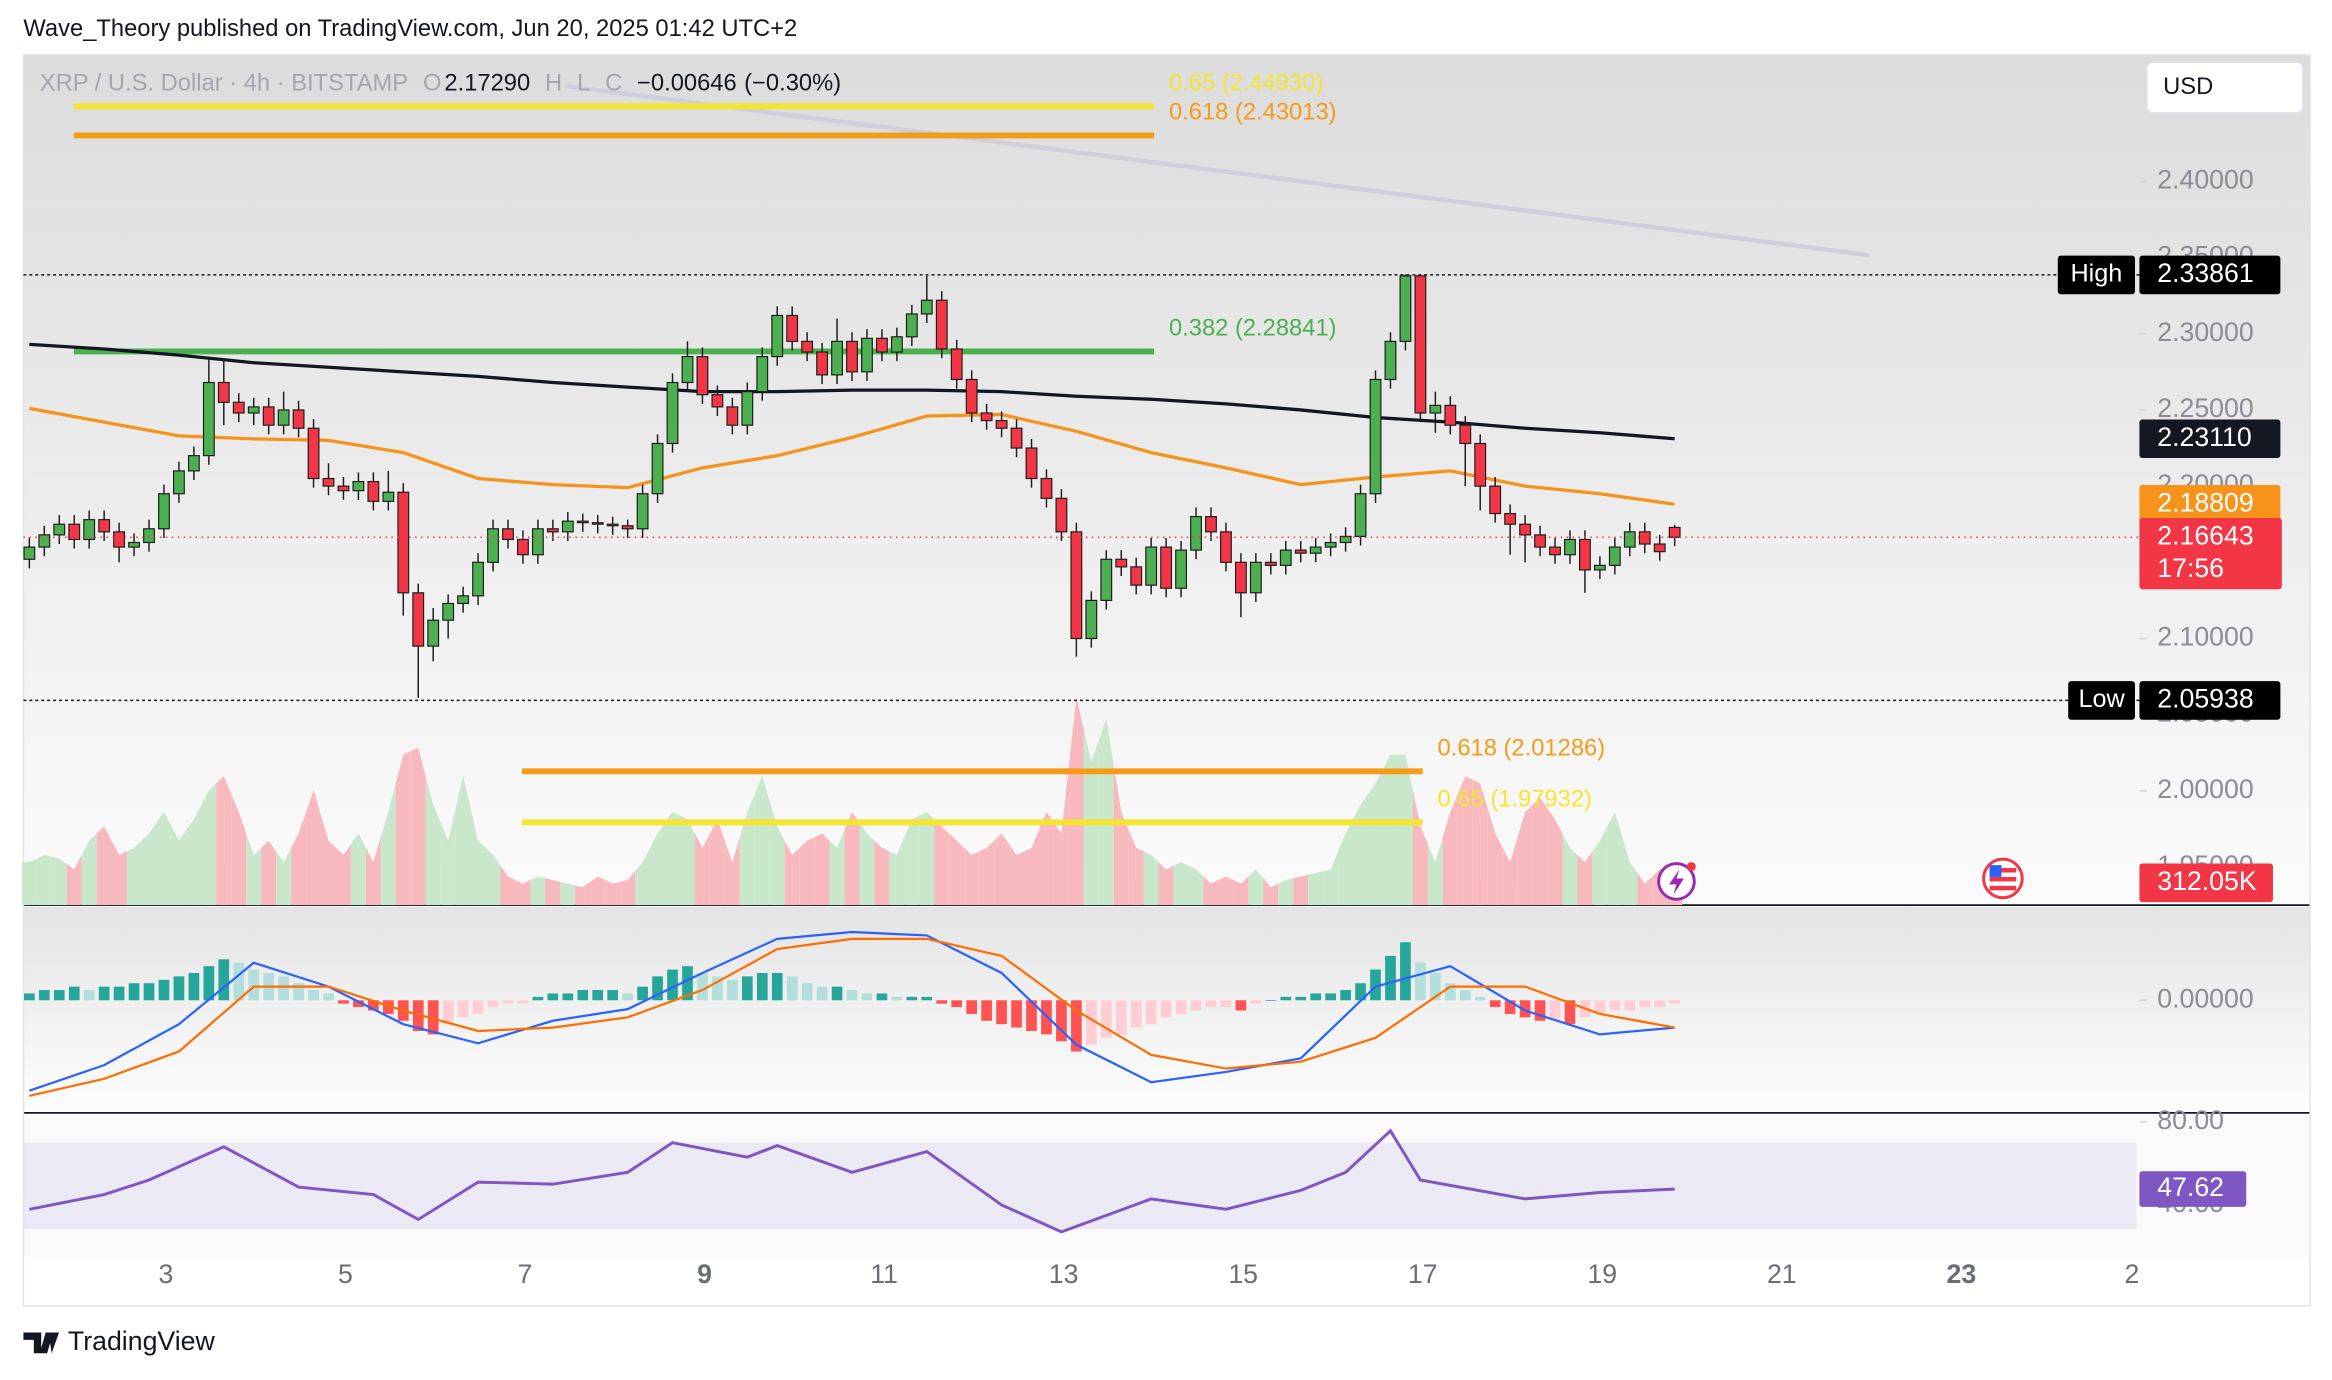 The image size is (2332, 1380). Describe the element at coordinates (1243, 1274) in the screenshot. I see `x-tick-label: 15` at that location.